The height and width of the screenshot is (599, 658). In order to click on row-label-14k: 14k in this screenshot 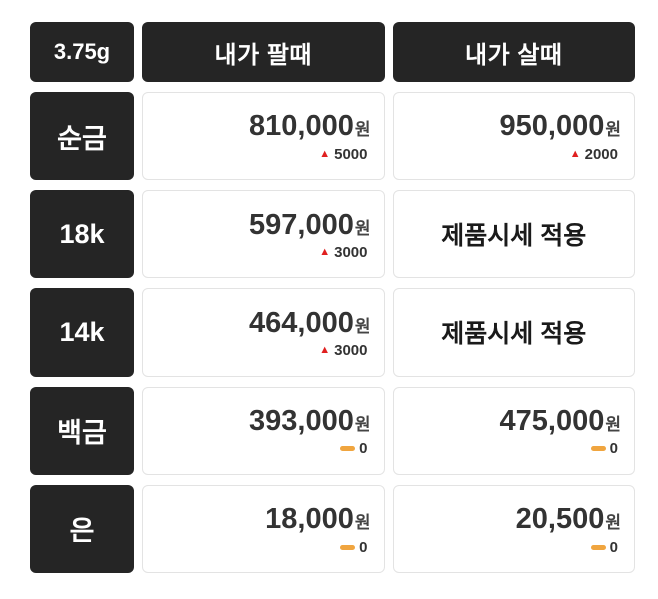, I will do `click(82, 332)`.